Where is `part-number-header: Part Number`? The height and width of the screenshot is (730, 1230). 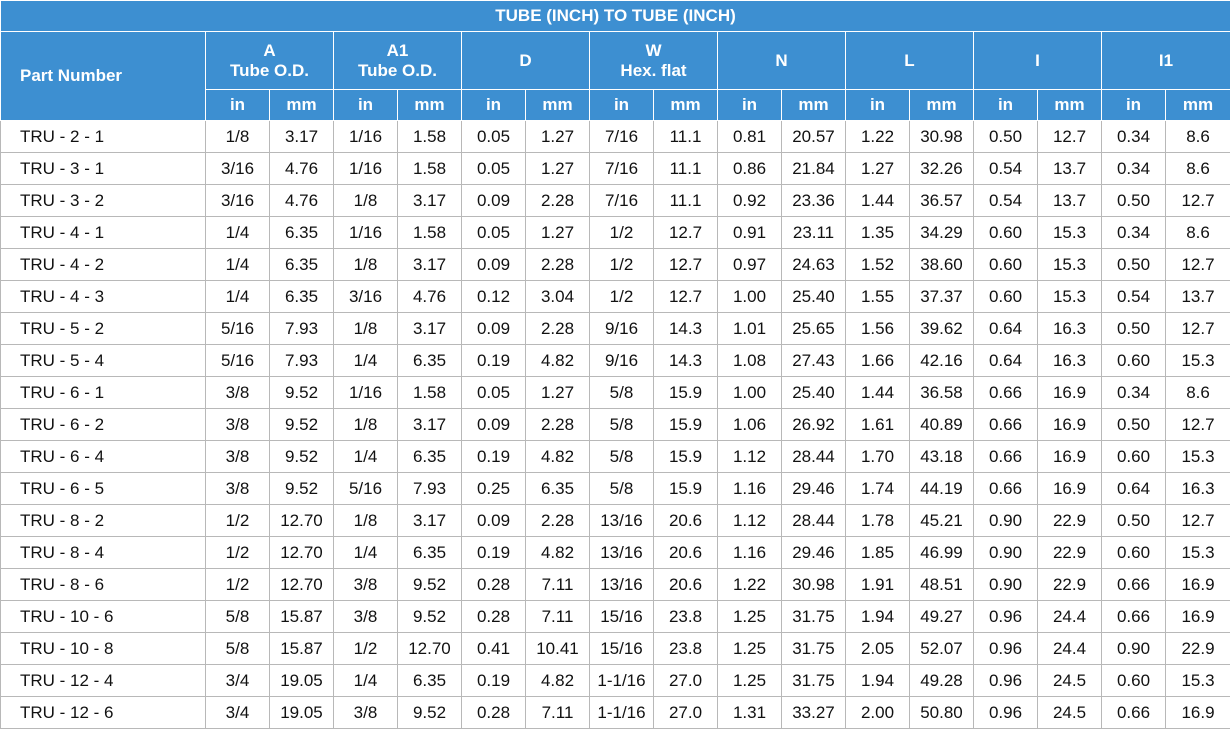
part-number-header: Part Number is located at coordinates (103, 76).